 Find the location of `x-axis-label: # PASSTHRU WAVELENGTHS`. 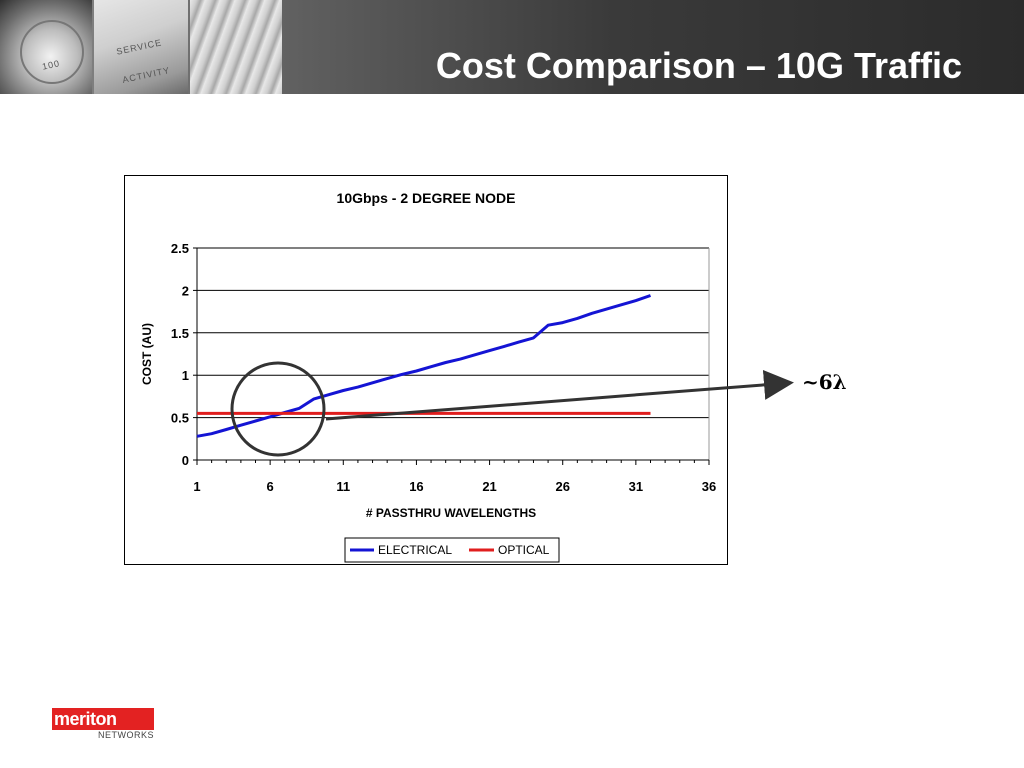

x-axis-label: # PASSTHRU WAVELENGTHS is located at coordinates (451, 513).